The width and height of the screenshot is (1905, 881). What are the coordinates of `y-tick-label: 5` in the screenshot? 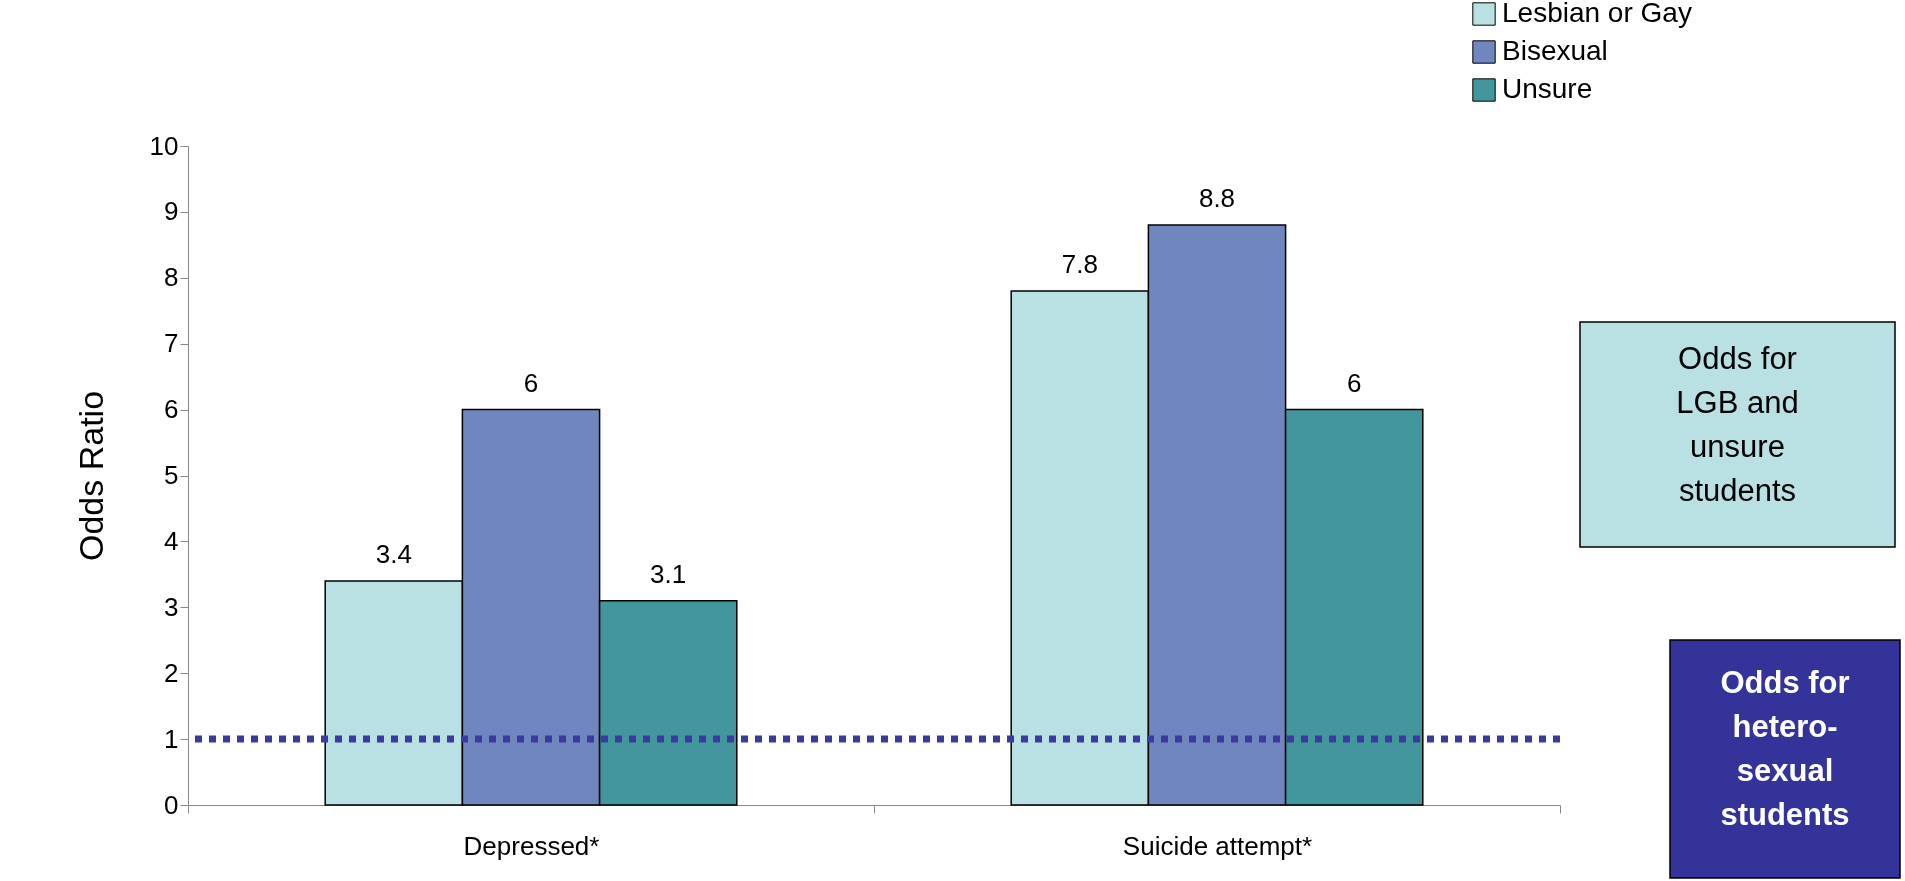 It's located at (171, 475).